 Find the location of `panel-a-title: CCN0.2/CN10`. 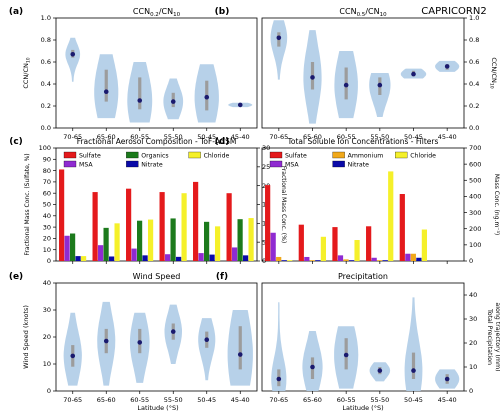

panel-a-title: CCN0.2/CN10 is located at coordinates (157, 12).